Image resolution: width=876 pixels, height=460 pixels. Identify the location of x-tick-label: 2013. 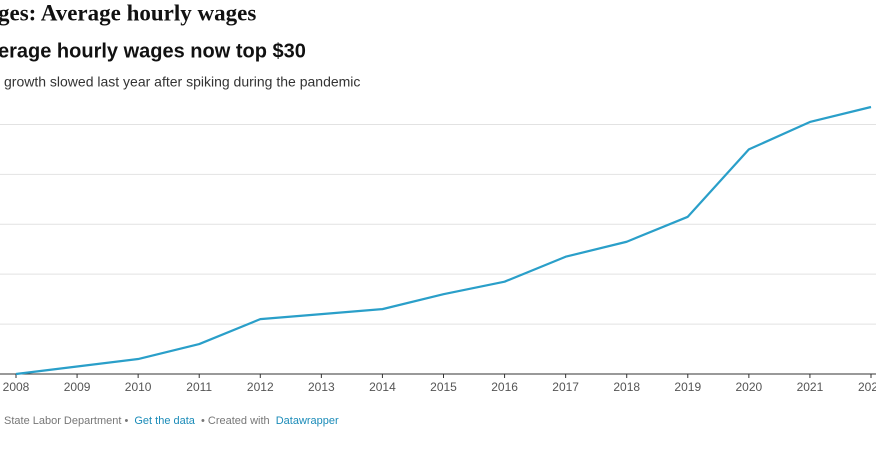
(321, 387).